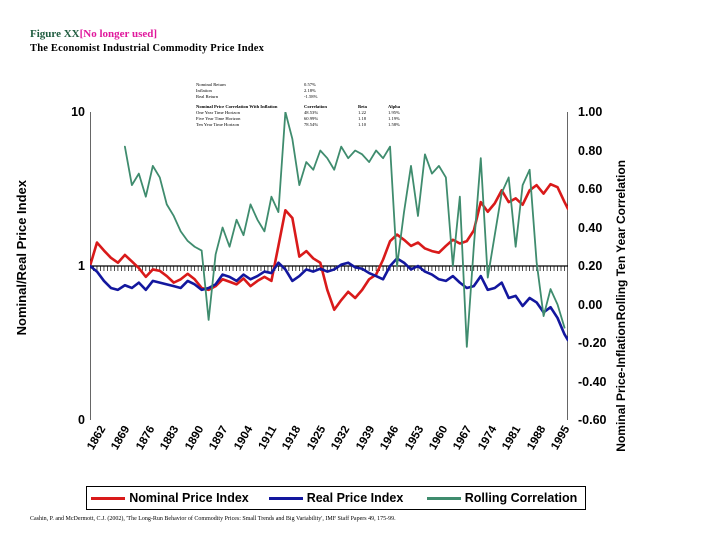  What do you see at coordinates (78, 112) in the screenshot?
I see `left-axis-tick-label: 10` at bounding box center [78, 112].